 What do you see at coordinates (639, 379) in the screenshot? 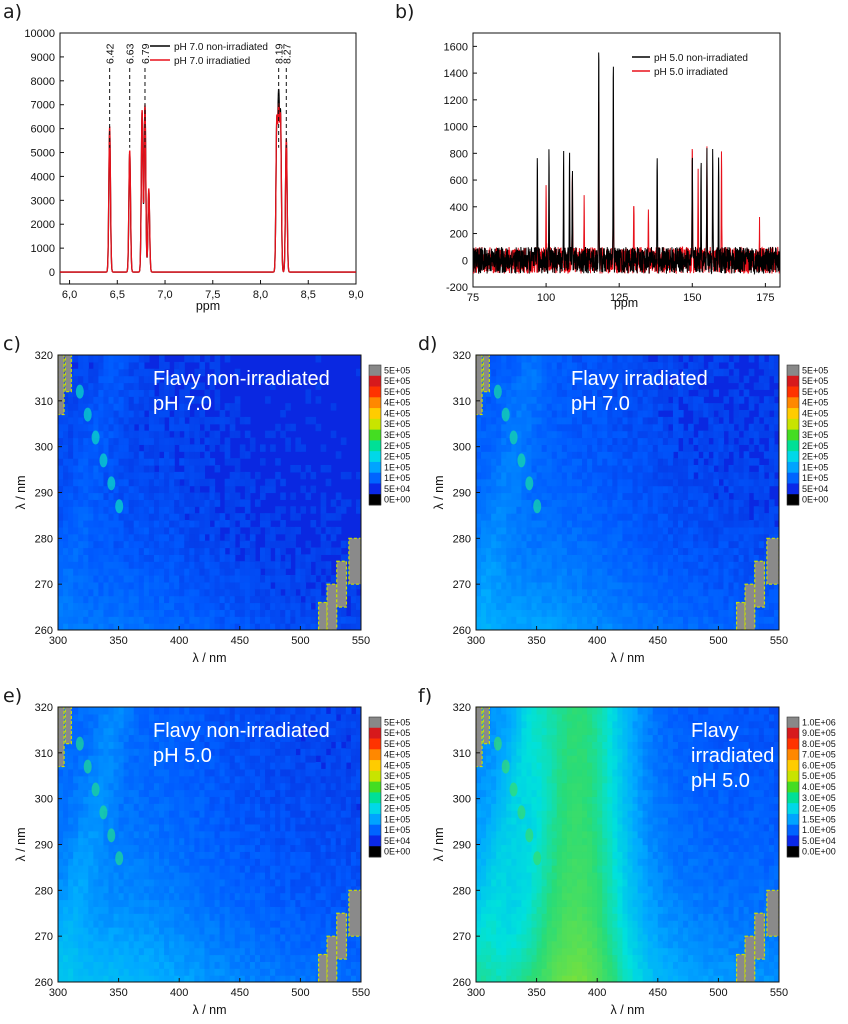
I see `heatmap-title-line: Flavy irradiated` at bounding box center [639, 379].